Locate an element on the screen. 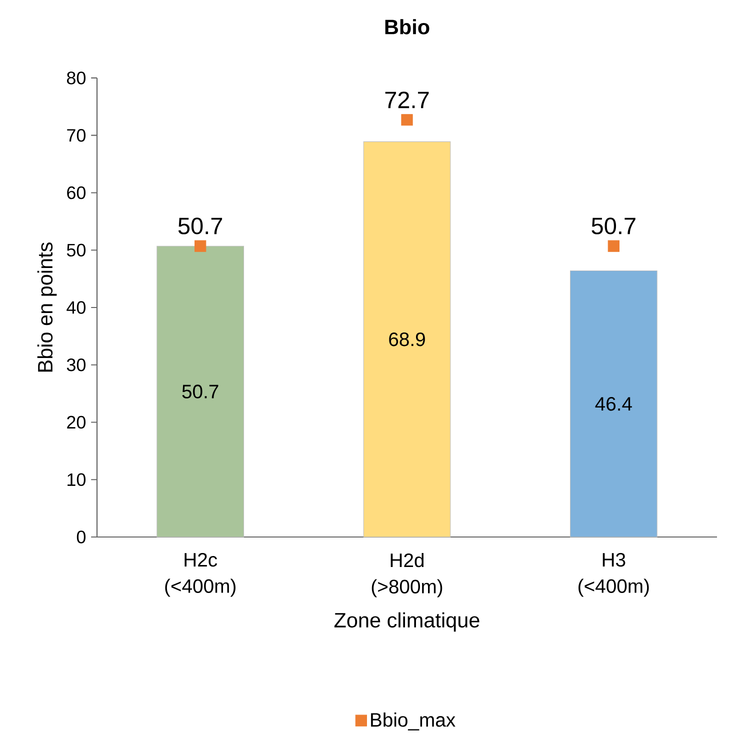 The image size is (734, 739). y-tick-label: 0 is located at coordinates (81, 537).